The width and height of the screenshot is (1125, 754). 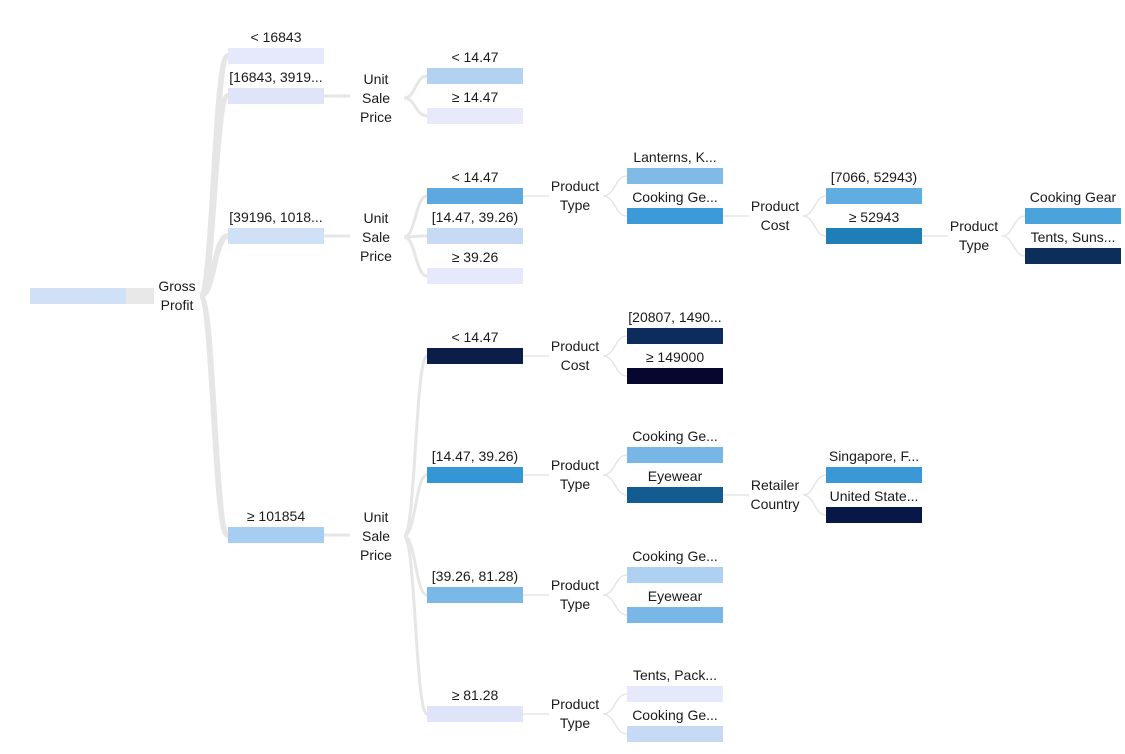 I want to click on node-label: ≥ 81.28, so click(x=475, y=695).